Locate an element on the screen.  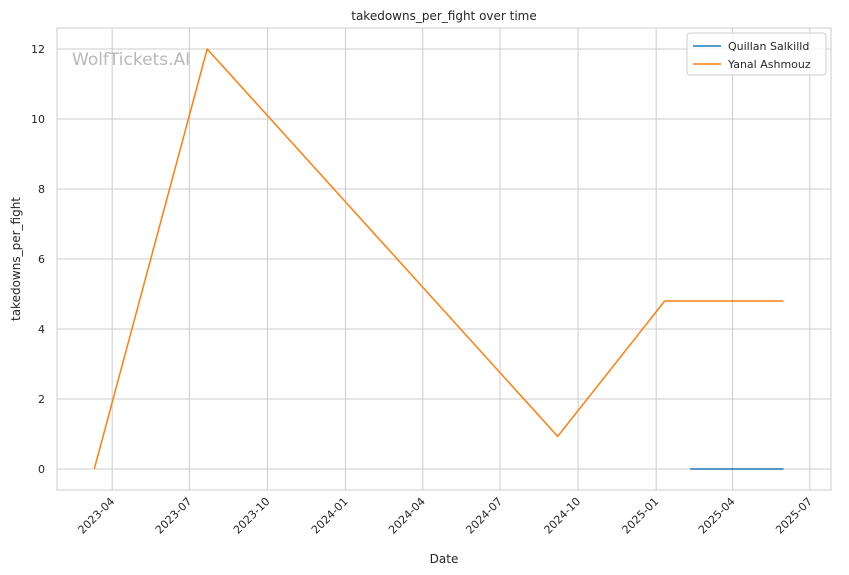
x-tick-label: 2024-10 is located at coordinates (563, 516).